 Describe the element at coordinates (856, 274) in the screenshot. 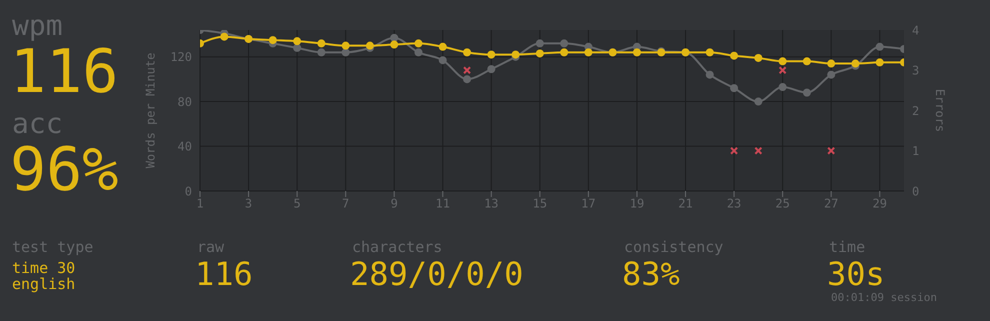

I see `text: 30s` at that location.